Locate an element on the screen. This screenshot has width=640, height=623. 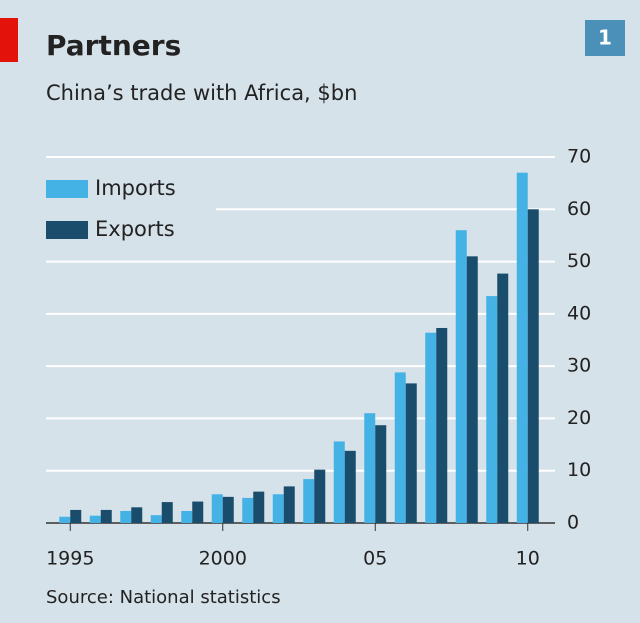
y-tick-label: 10 is located at coordinates (579, 470).